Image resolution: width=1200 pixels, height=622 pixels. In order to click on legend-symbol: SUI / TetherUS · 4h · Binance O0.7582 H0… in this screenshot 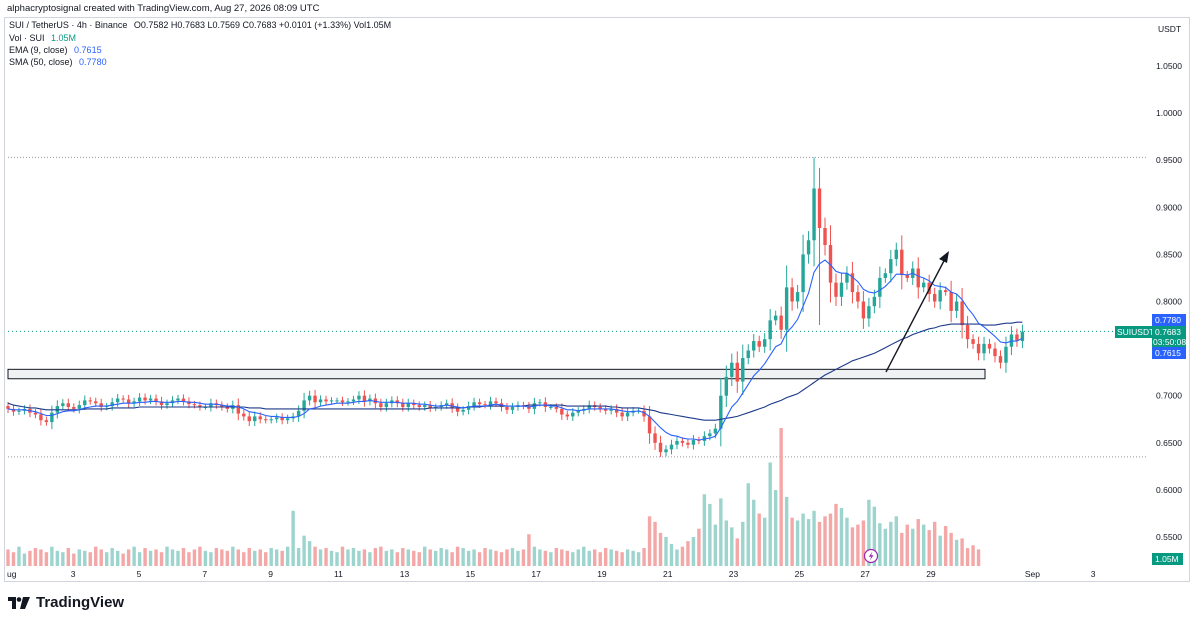, I will do `click(200, 25)`.